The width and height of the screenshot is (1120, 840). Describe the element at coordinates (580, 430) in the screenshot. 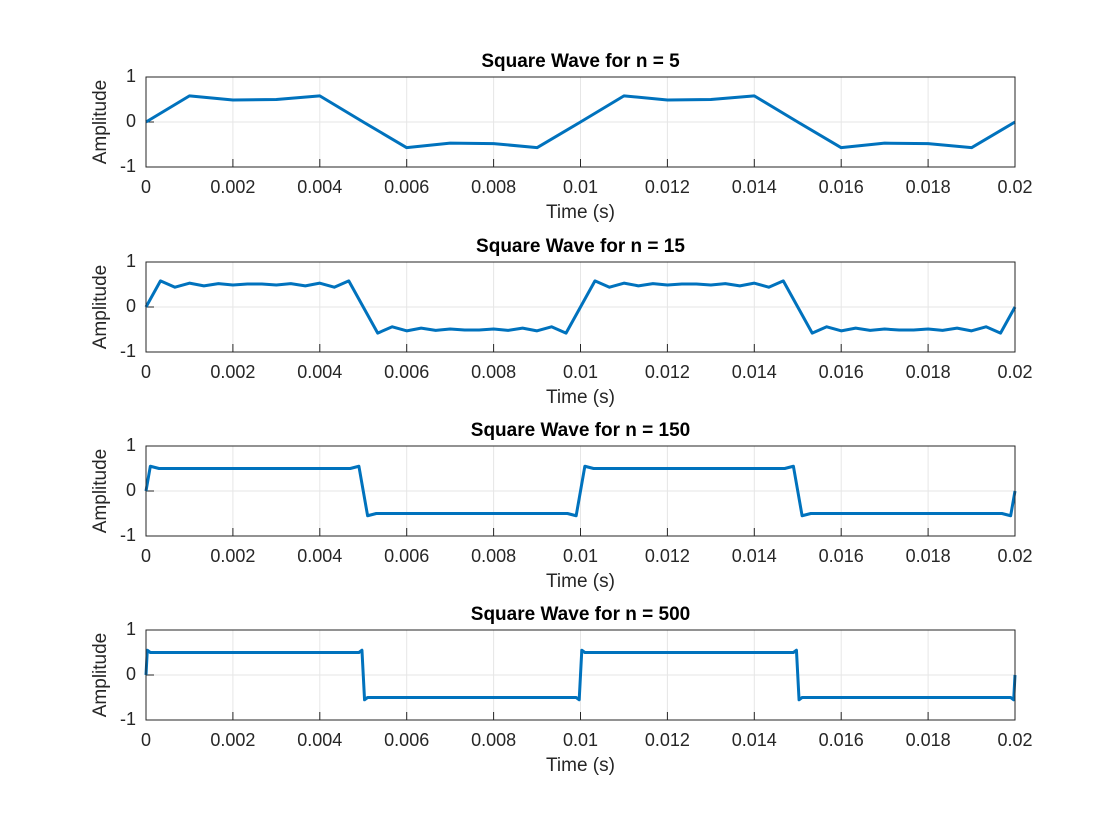

I see `chart-title: Square Wave for n = 150` at that location.